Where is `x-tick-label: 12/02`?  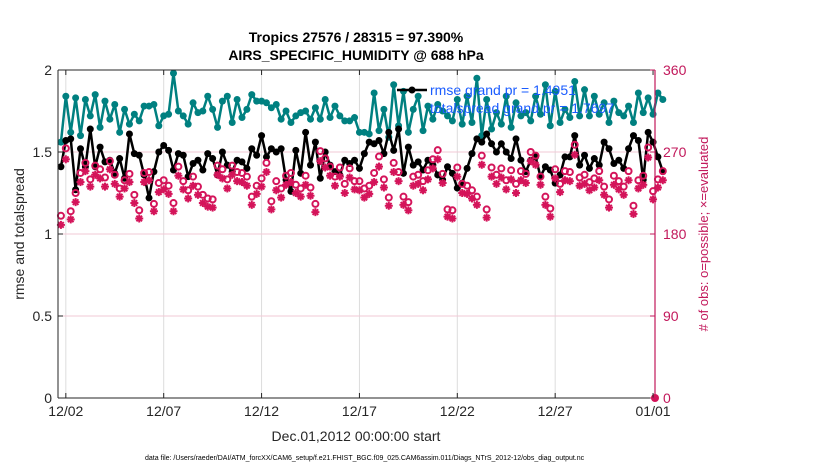
x-tick-label: 12/02 is located at coordinates (65, 411).